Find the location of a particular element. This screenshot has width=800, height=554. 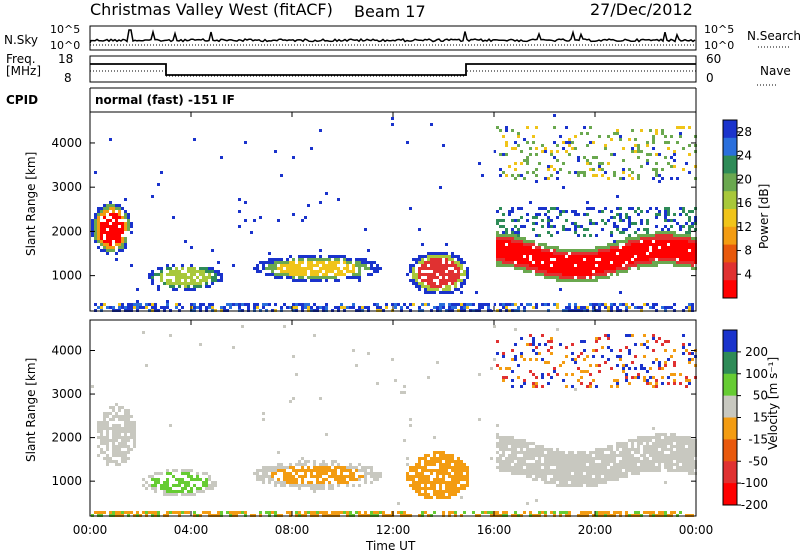

power-ylabel: Slant Range [km] is located at coordinates (31, 204).